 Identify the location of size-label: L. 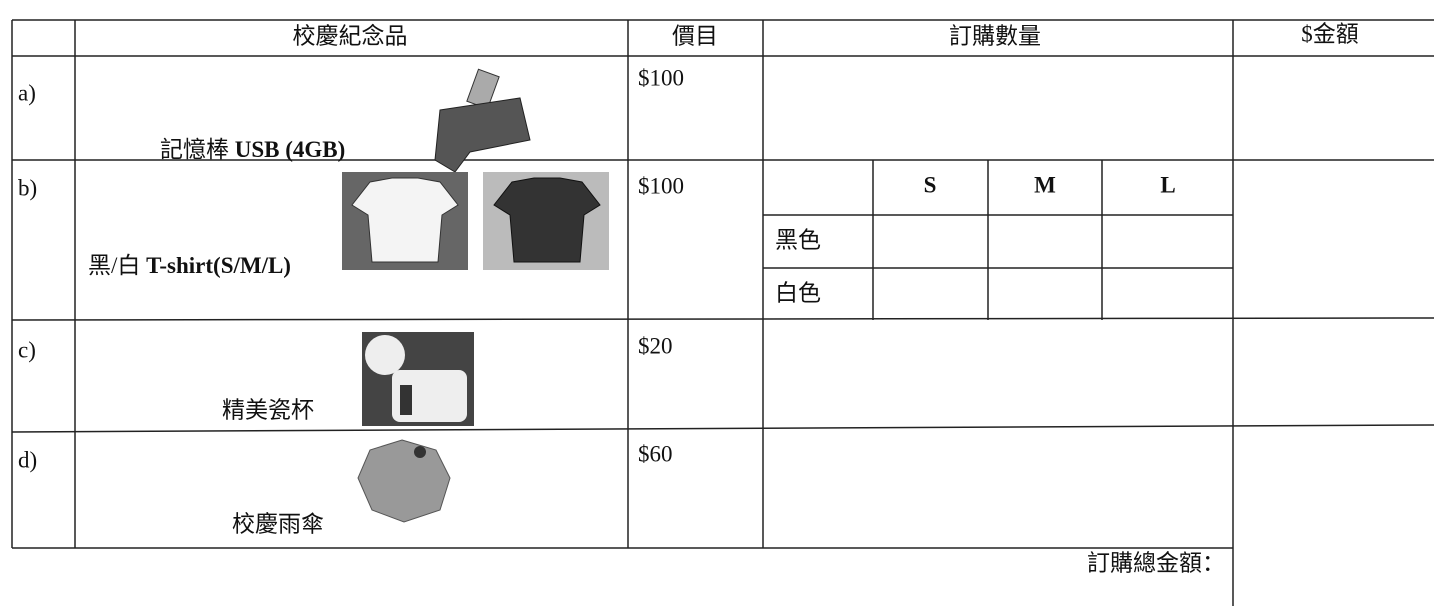
(1167, 184).